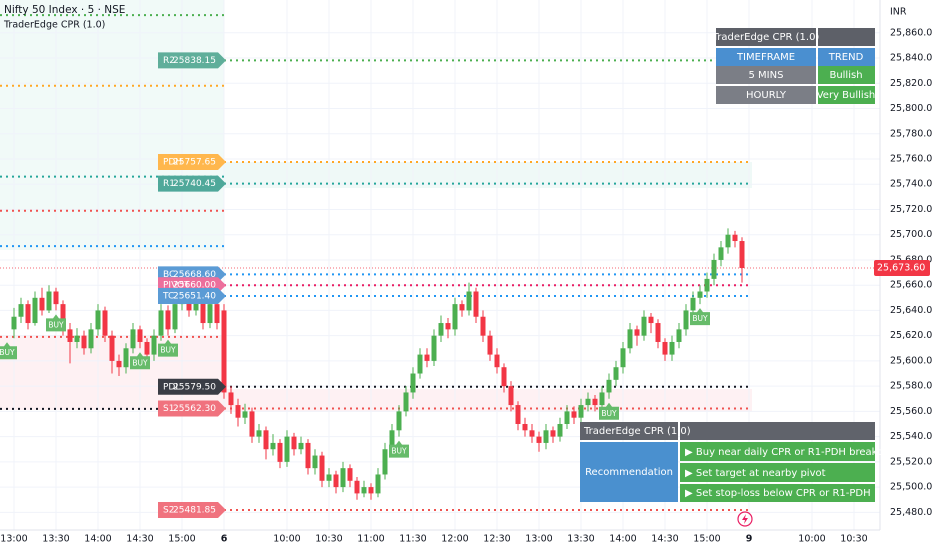 This screenshot has width=932, height=550. I want to click on chart-subtitle: TraderEdge CPR (1.0), so click(54, 25).